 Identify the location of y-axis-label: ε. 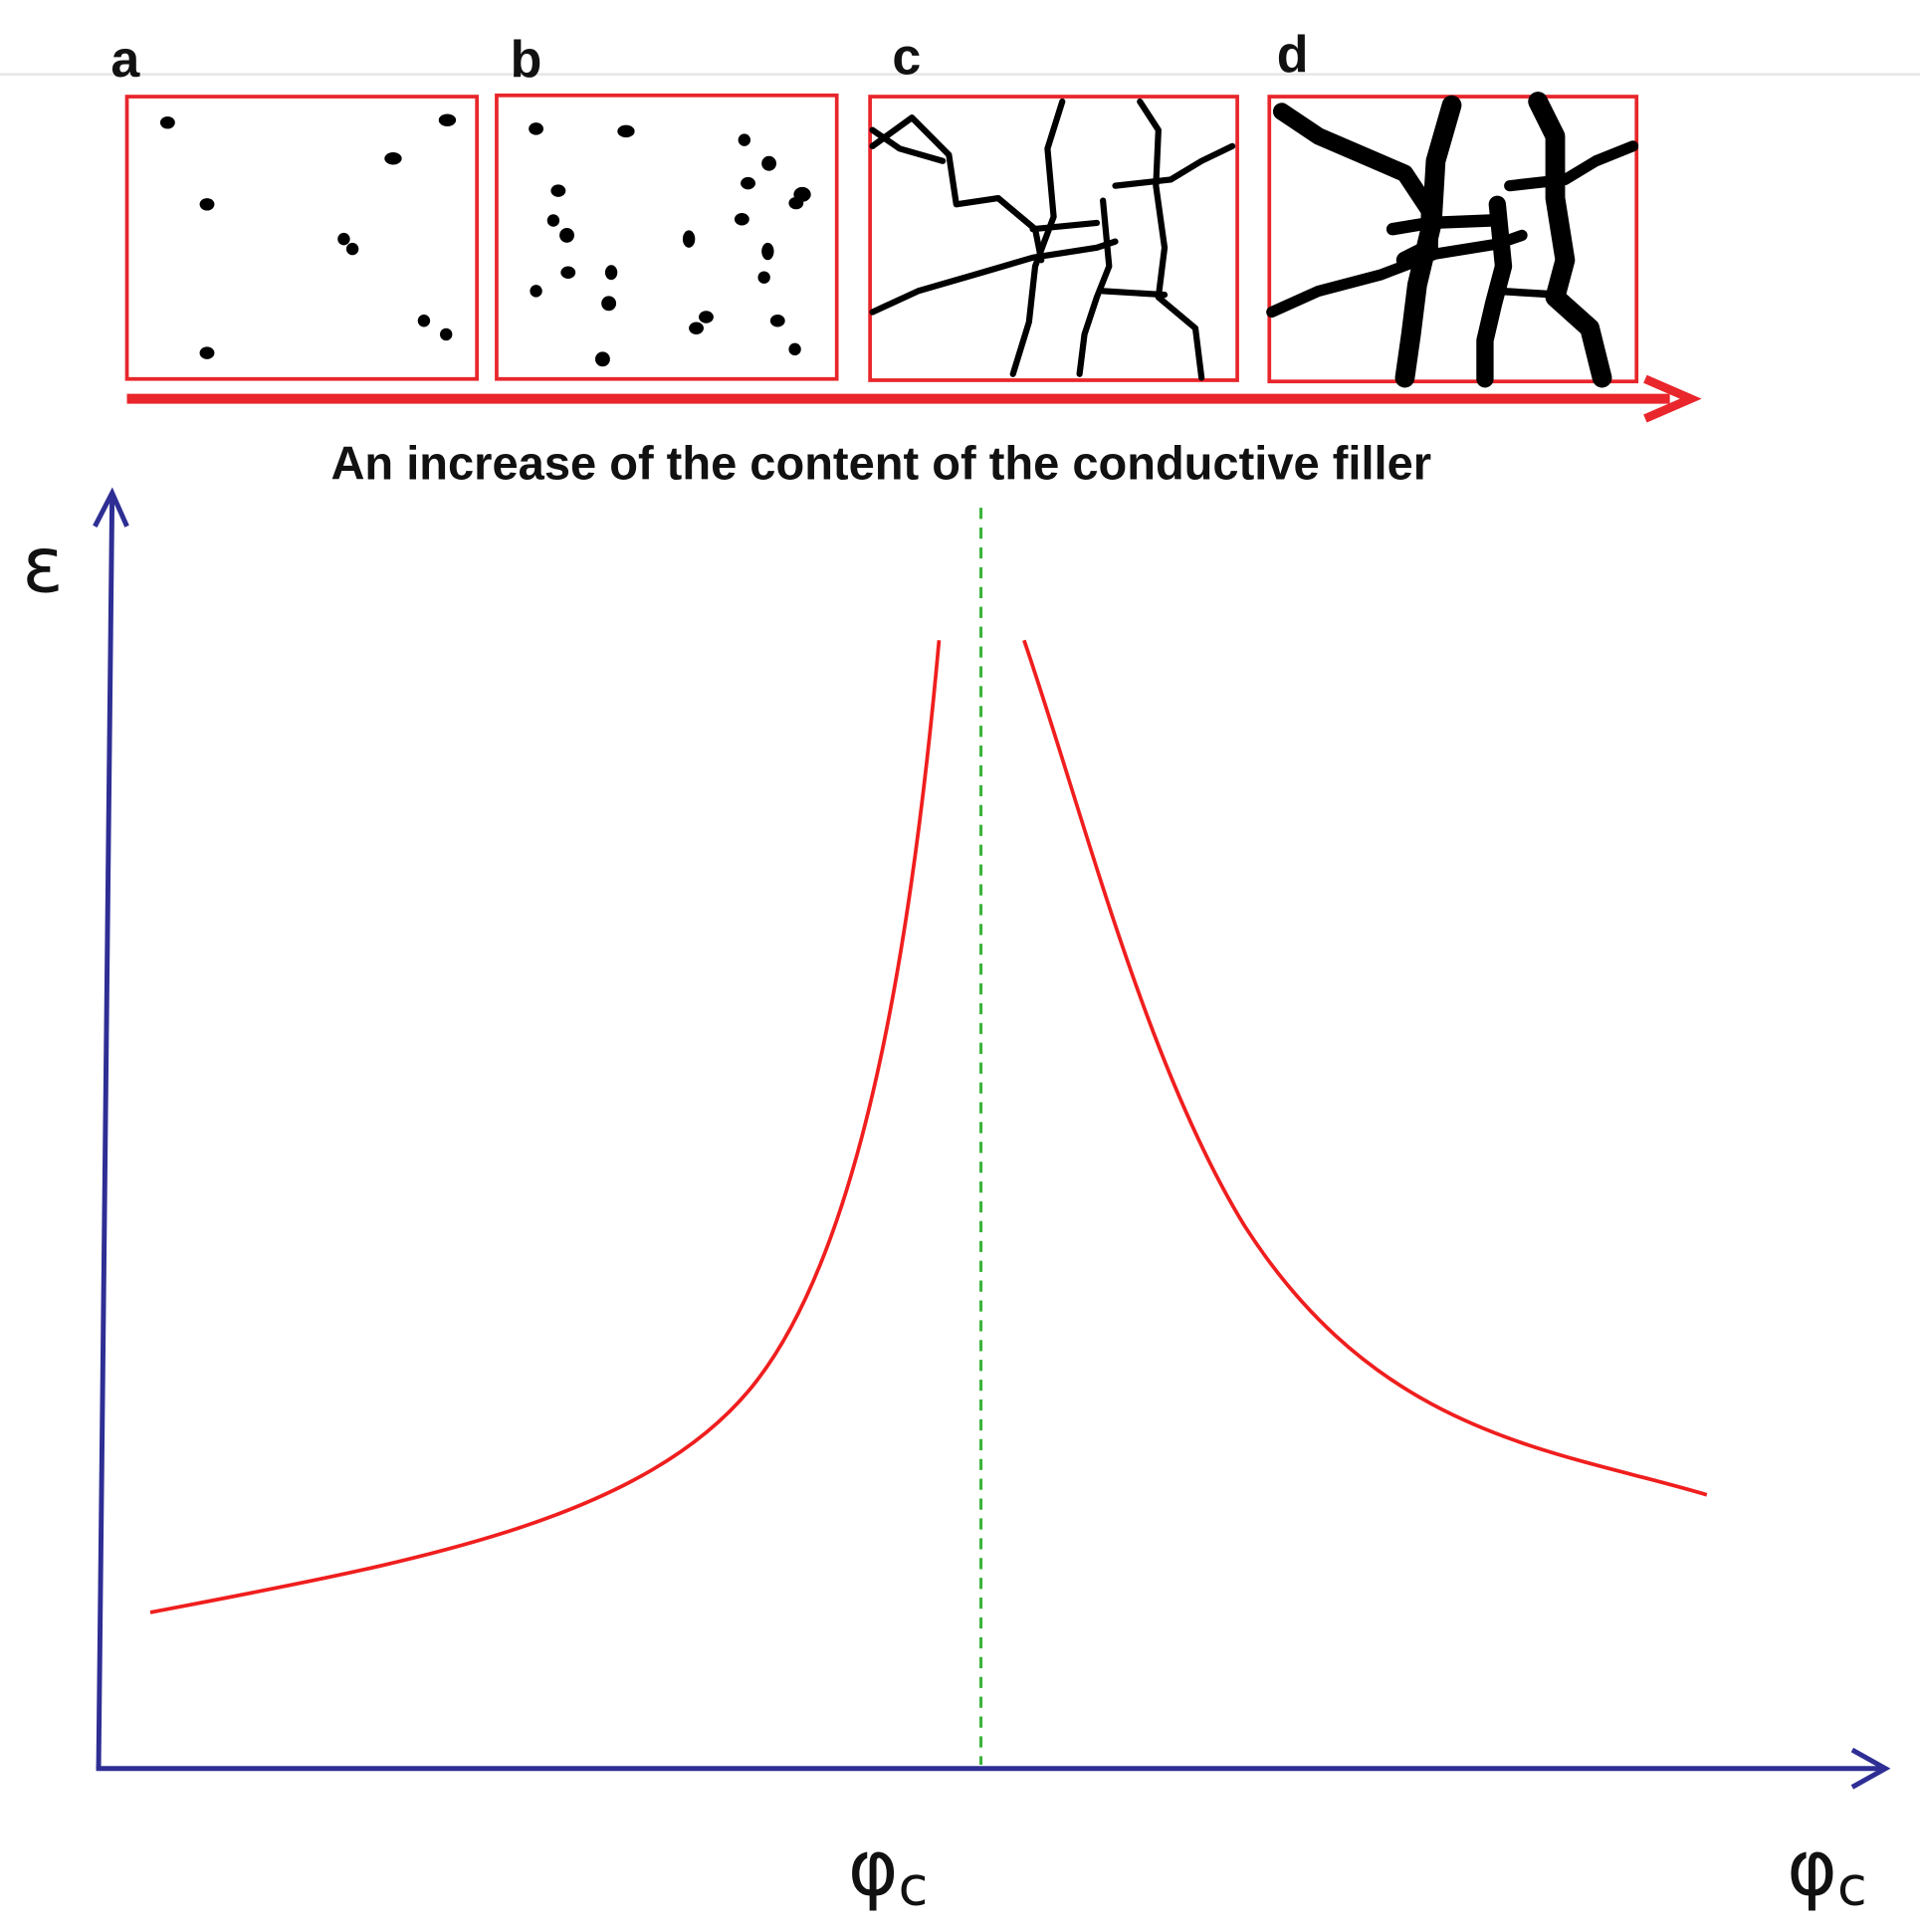
(42, 567).